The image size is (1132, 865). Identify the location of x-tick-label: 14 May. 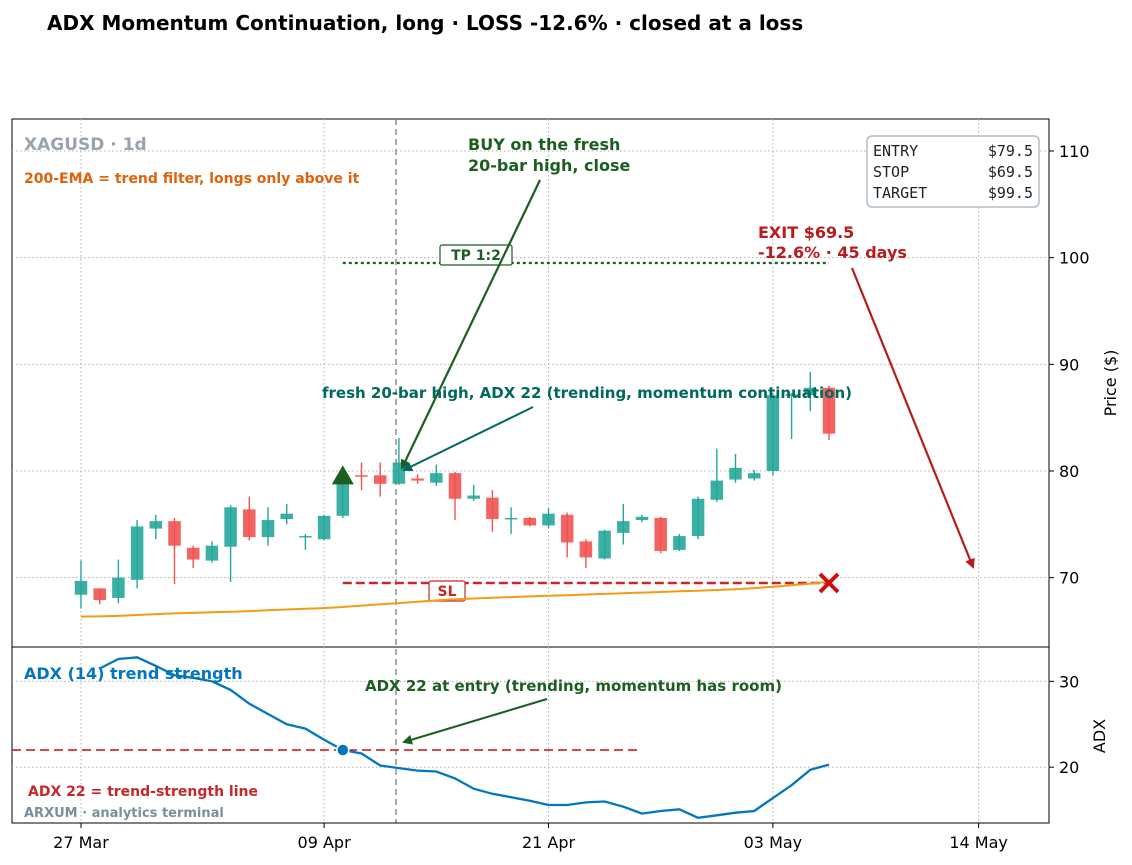
(978, 842).